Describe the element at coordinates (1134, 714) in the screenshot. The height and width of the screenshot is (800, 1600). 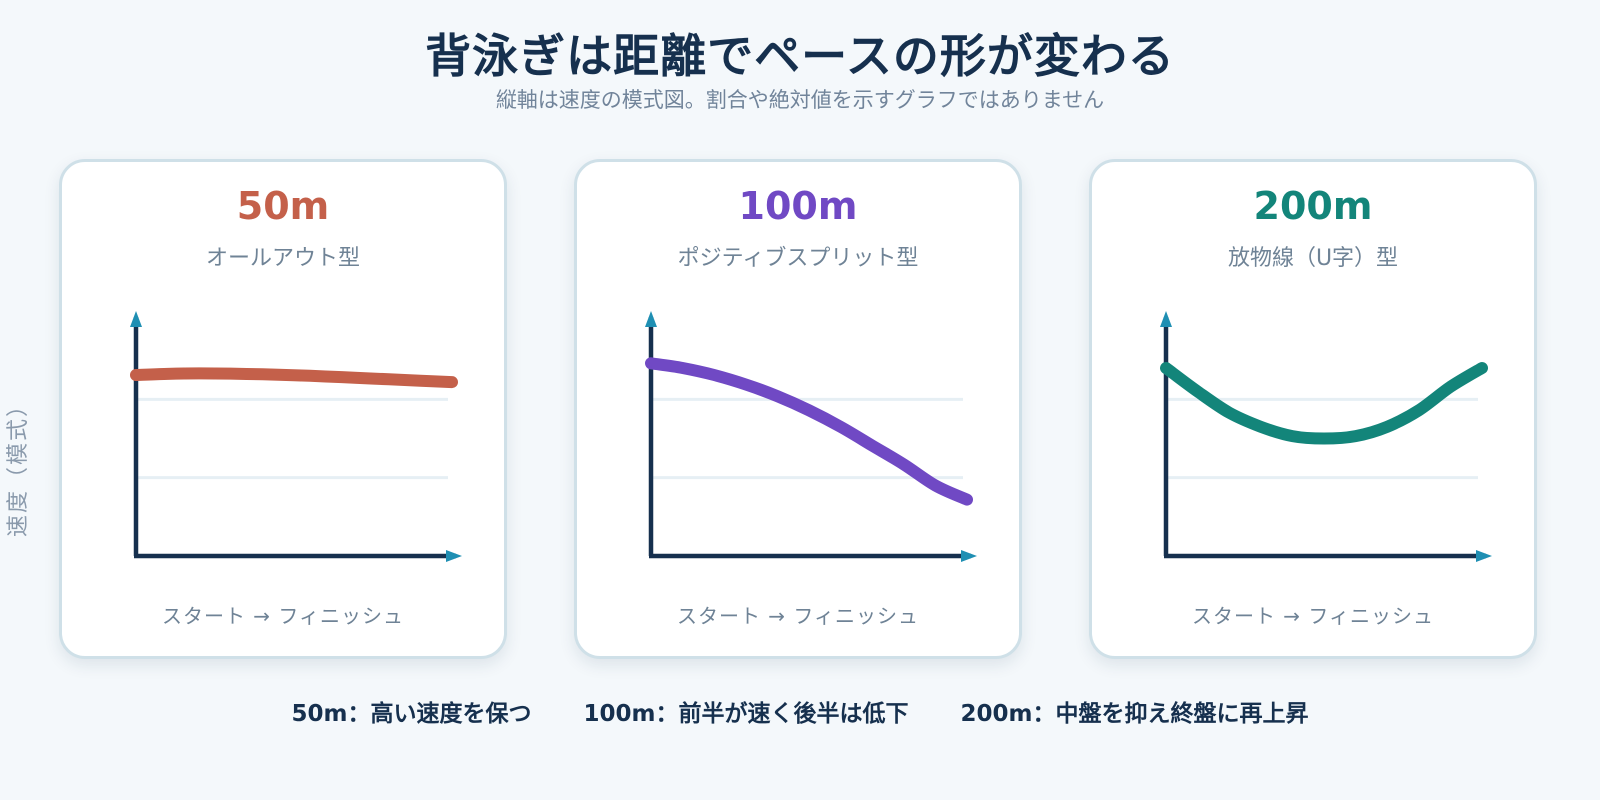
I see `footer-note-200m: 200m：中盤を抑え終盤に再上昇` at that location.